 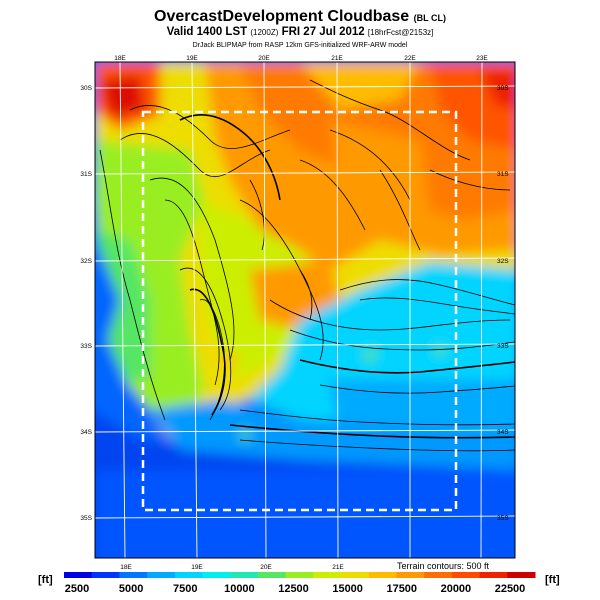 I want to click on top-lon-label: 20E, so click(x=264, y=58).